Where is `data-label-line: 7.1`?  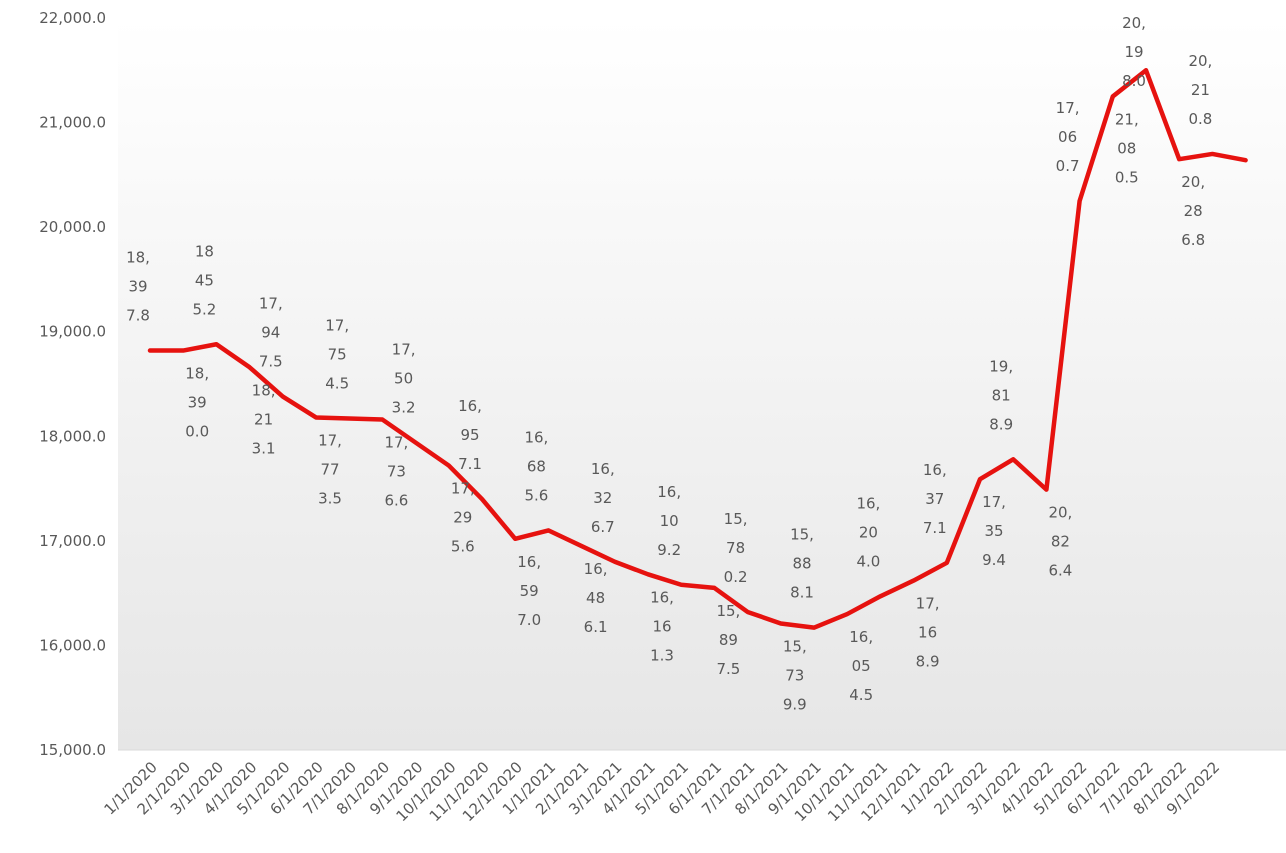 data-label-line: 7.1 is located at coordinates (470, 464).